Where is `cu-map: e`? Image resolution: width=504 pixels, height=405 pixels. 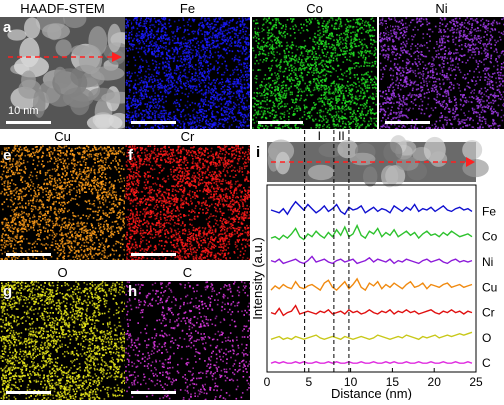
cu-map: e is located at coordinates (62, 202).